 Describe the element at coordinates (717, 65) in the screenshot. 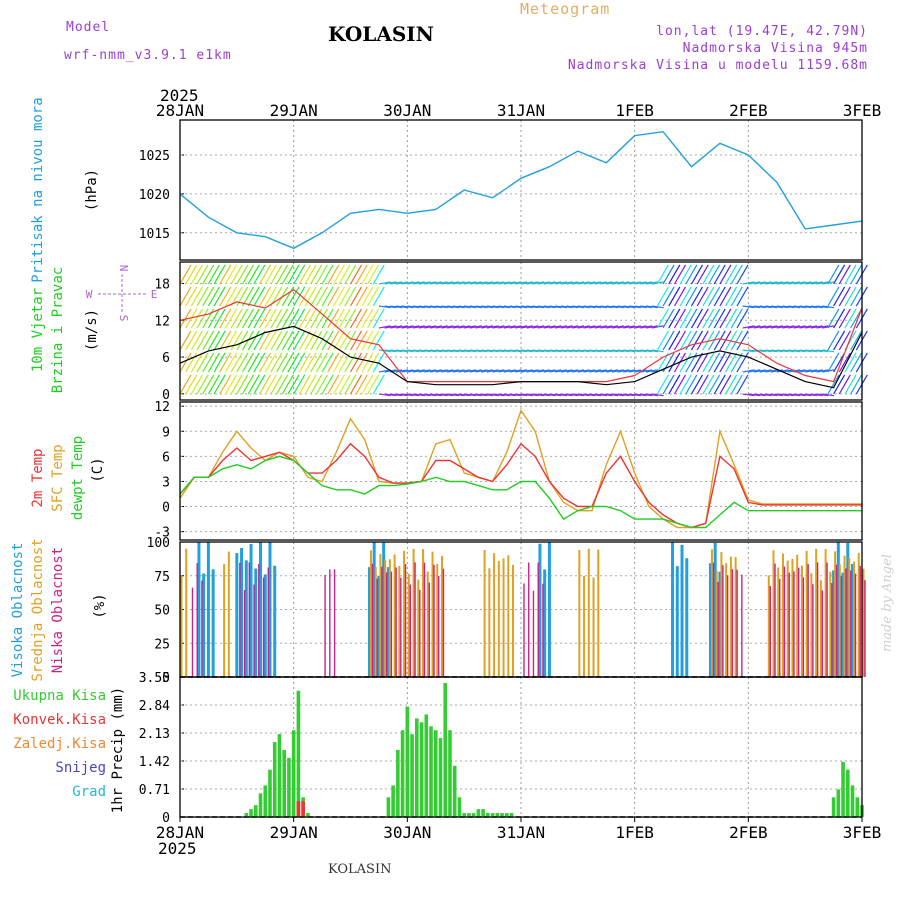

I see `model-elevation: Nadmorska Visina u modelu 1159.68m` at that location.